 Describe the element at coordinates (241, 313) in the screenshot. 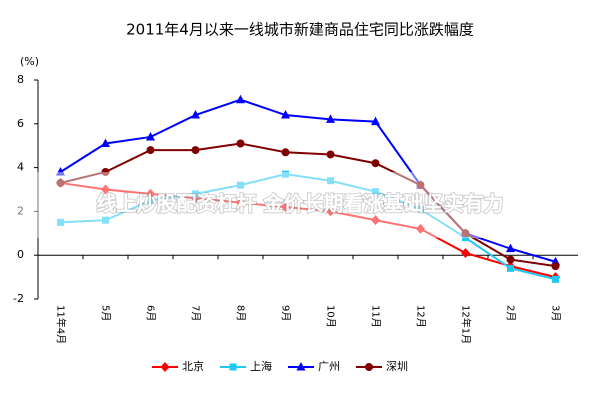

I see `x-tick-label: 8月` at that location.